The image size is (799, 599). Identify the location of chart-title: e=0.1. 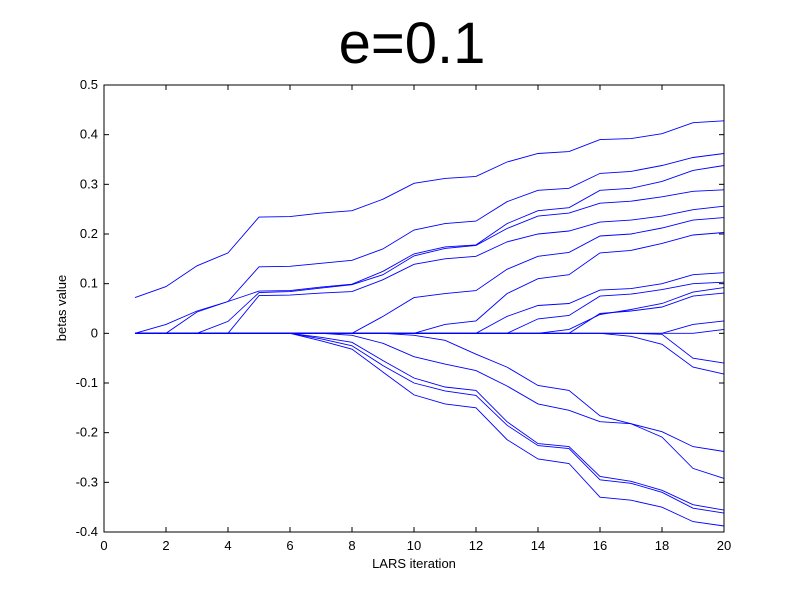
(412, 43).